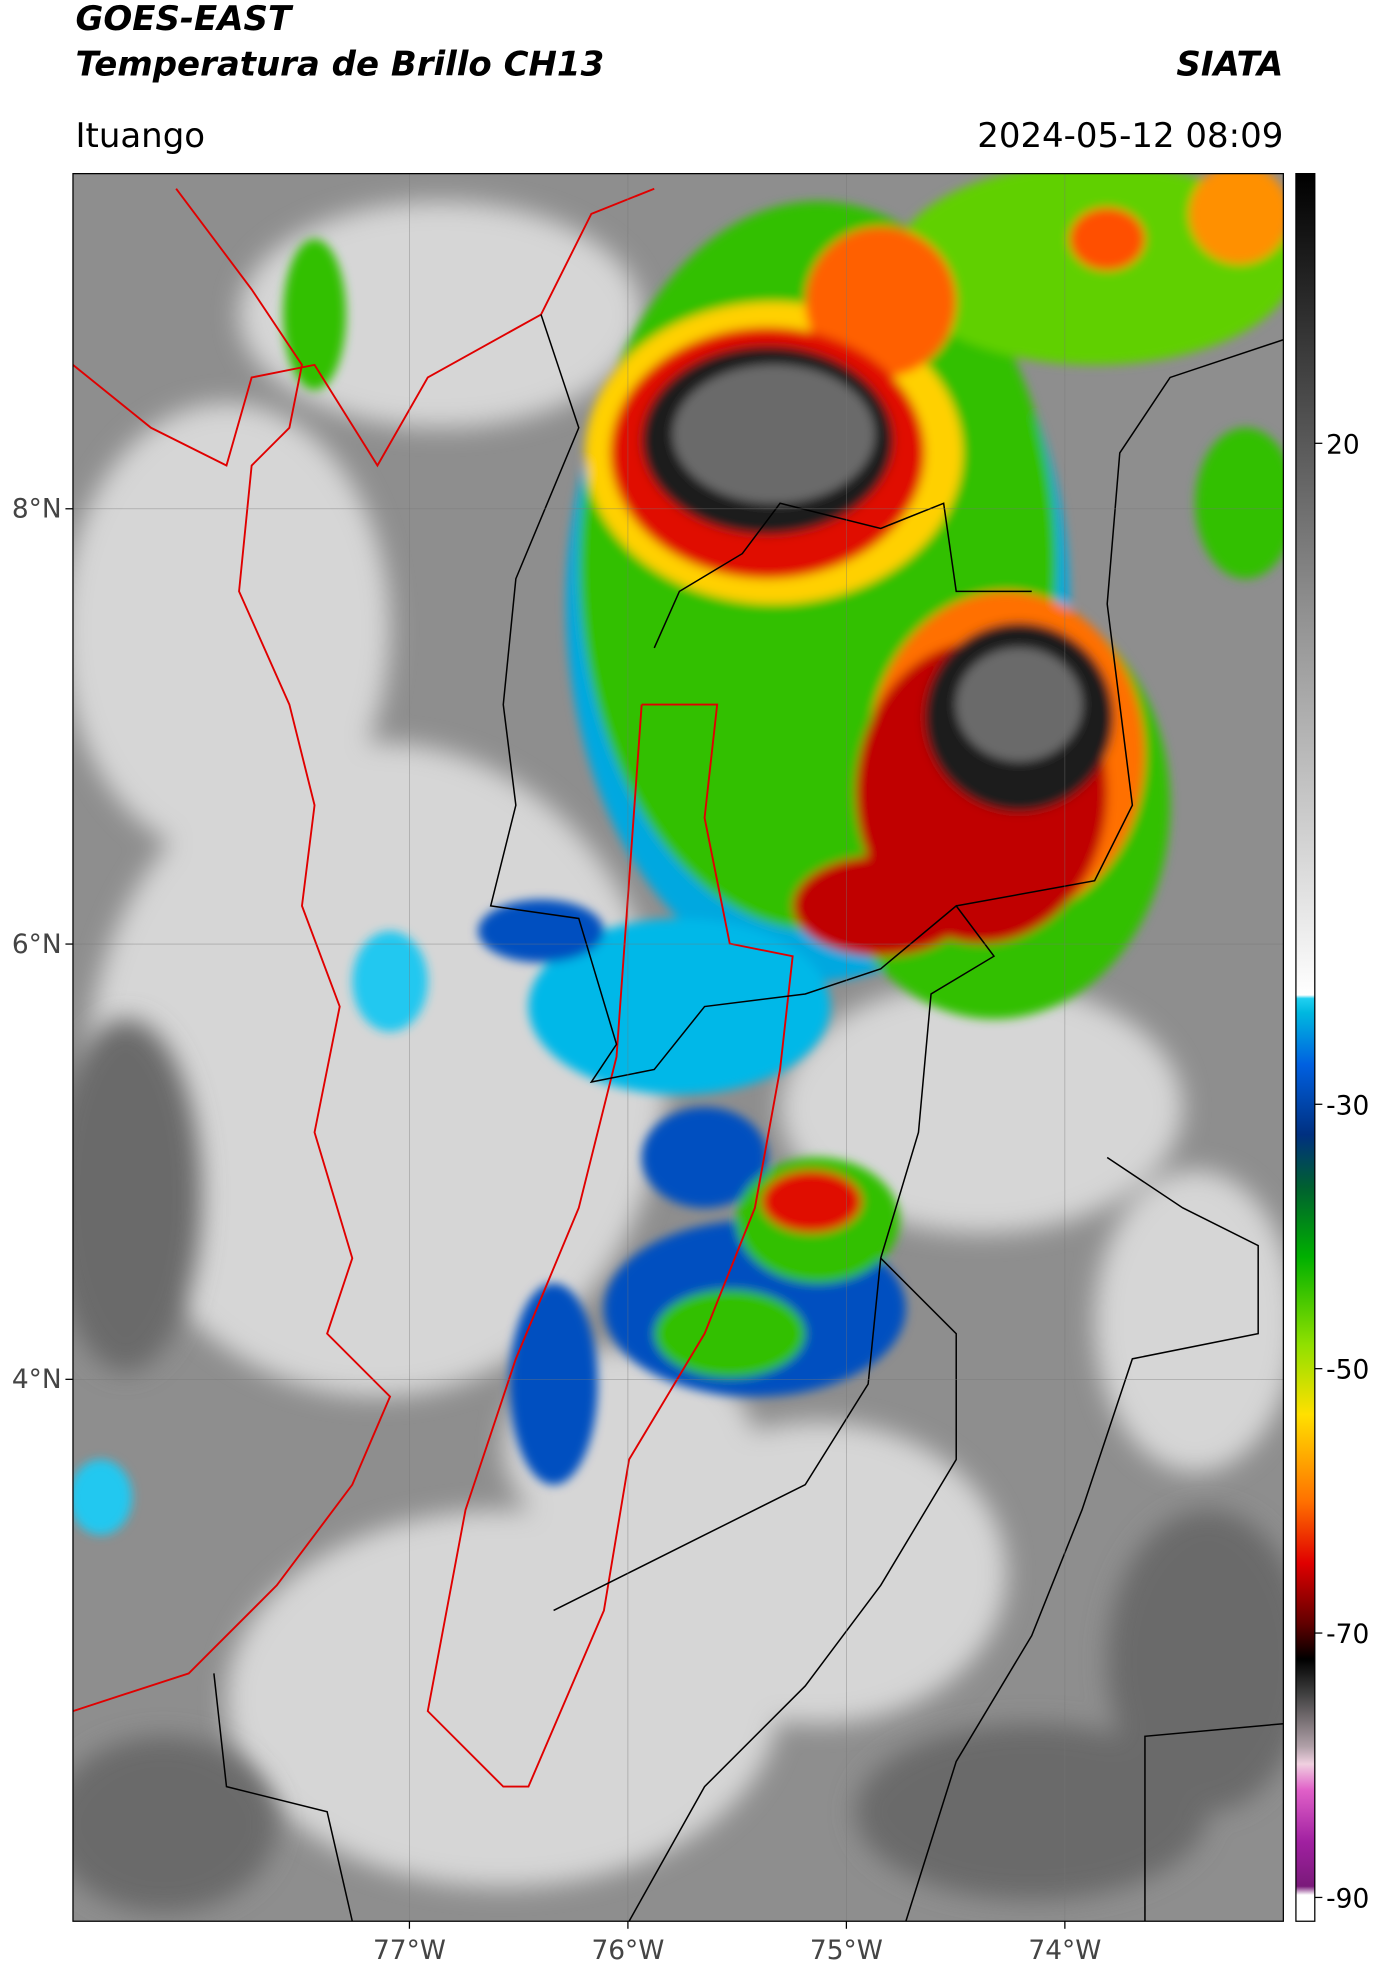 The width and height of the screenshot is (1384, 1981). What do you see at coordinates (1305, 1047) in the screenshot?
I see `colorbar` at bounding box center [1305, 1047].